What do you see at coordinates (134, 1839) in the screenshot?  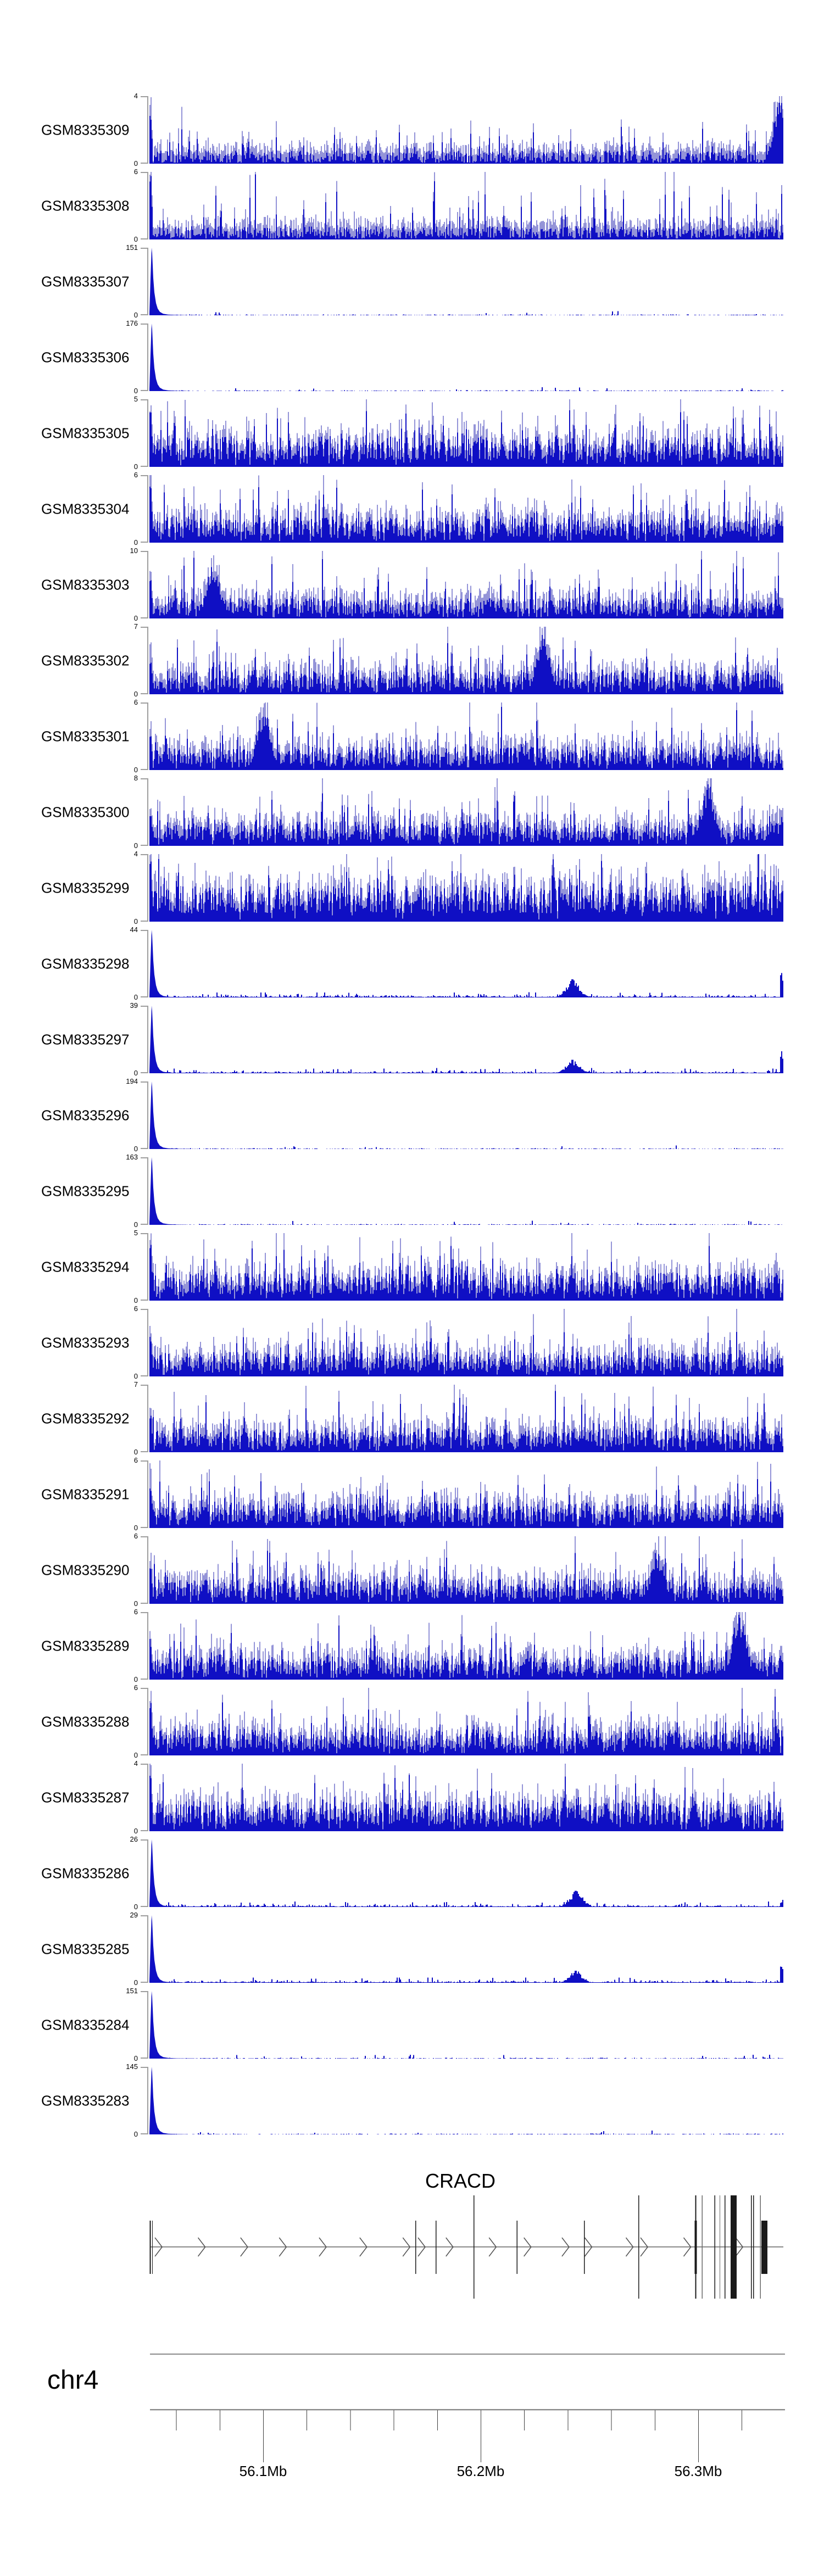 I see `y-axis-max-label: 26` at bounding box center [134, 1839].